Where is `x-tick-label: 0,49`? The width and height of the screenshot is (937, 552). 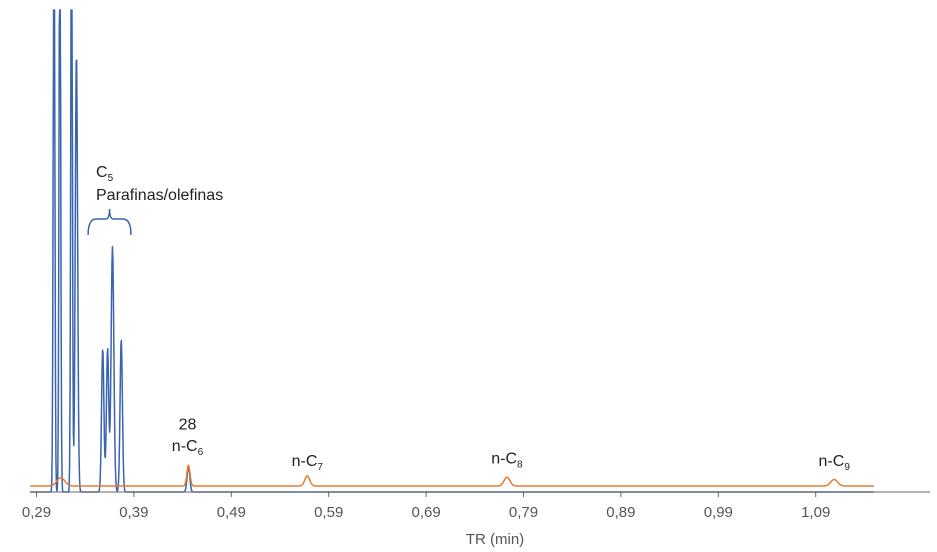 x-tick-label: 0,49 is located at coordinates (231, 512).